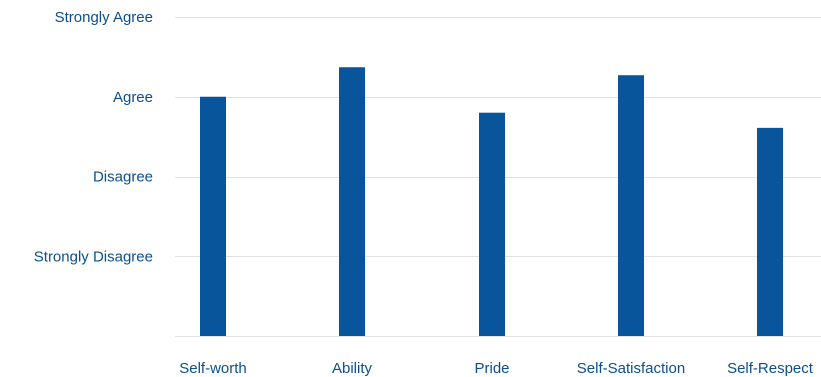  Describe the element at coordinates (93, 256) in the screenshot. I see `y-tick-label: Strongly Disagree` at that location.